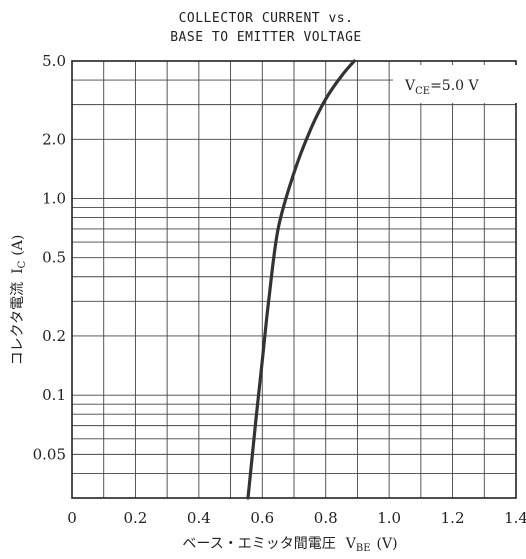 The height and width of the screenshot is (559, 526). Describe the element at coordinates (22, 264) in the screenshot. I see `y-axis-label-subscript: C` at that location.